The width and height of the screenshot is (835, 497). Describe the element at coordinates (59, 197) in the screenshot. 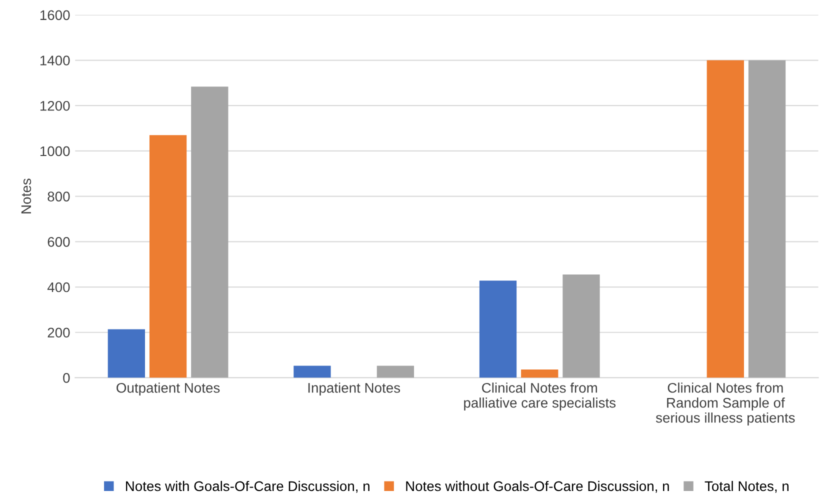

I see `y-tick-label: 800` at that location.